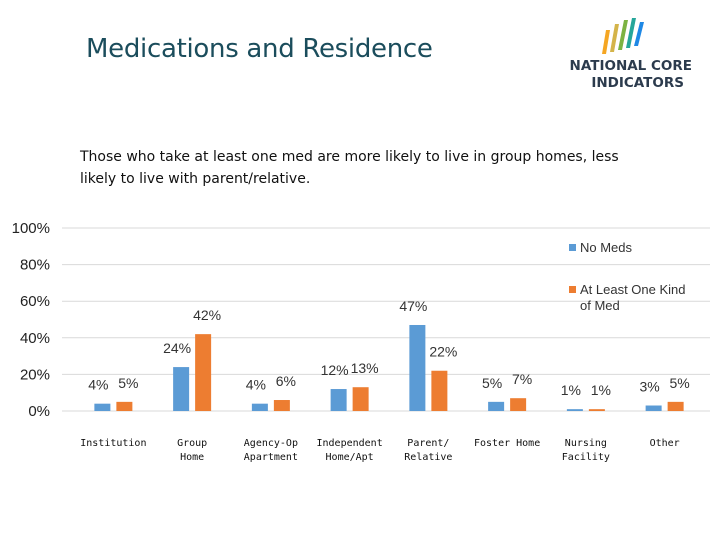 This screenshot has height=540, width=720. I want to click on logo-line-2: INDICATORS, so click(637, 83).